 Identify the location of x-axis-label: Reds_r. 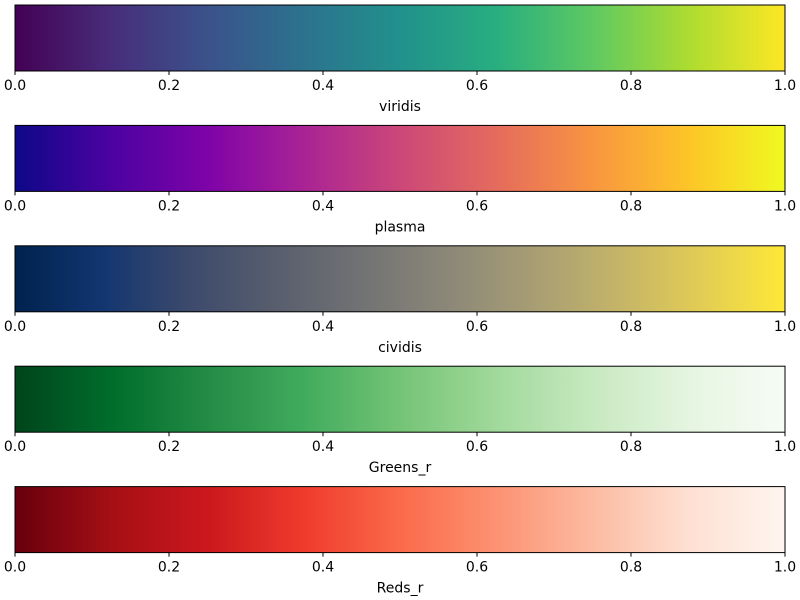
(400, 589).